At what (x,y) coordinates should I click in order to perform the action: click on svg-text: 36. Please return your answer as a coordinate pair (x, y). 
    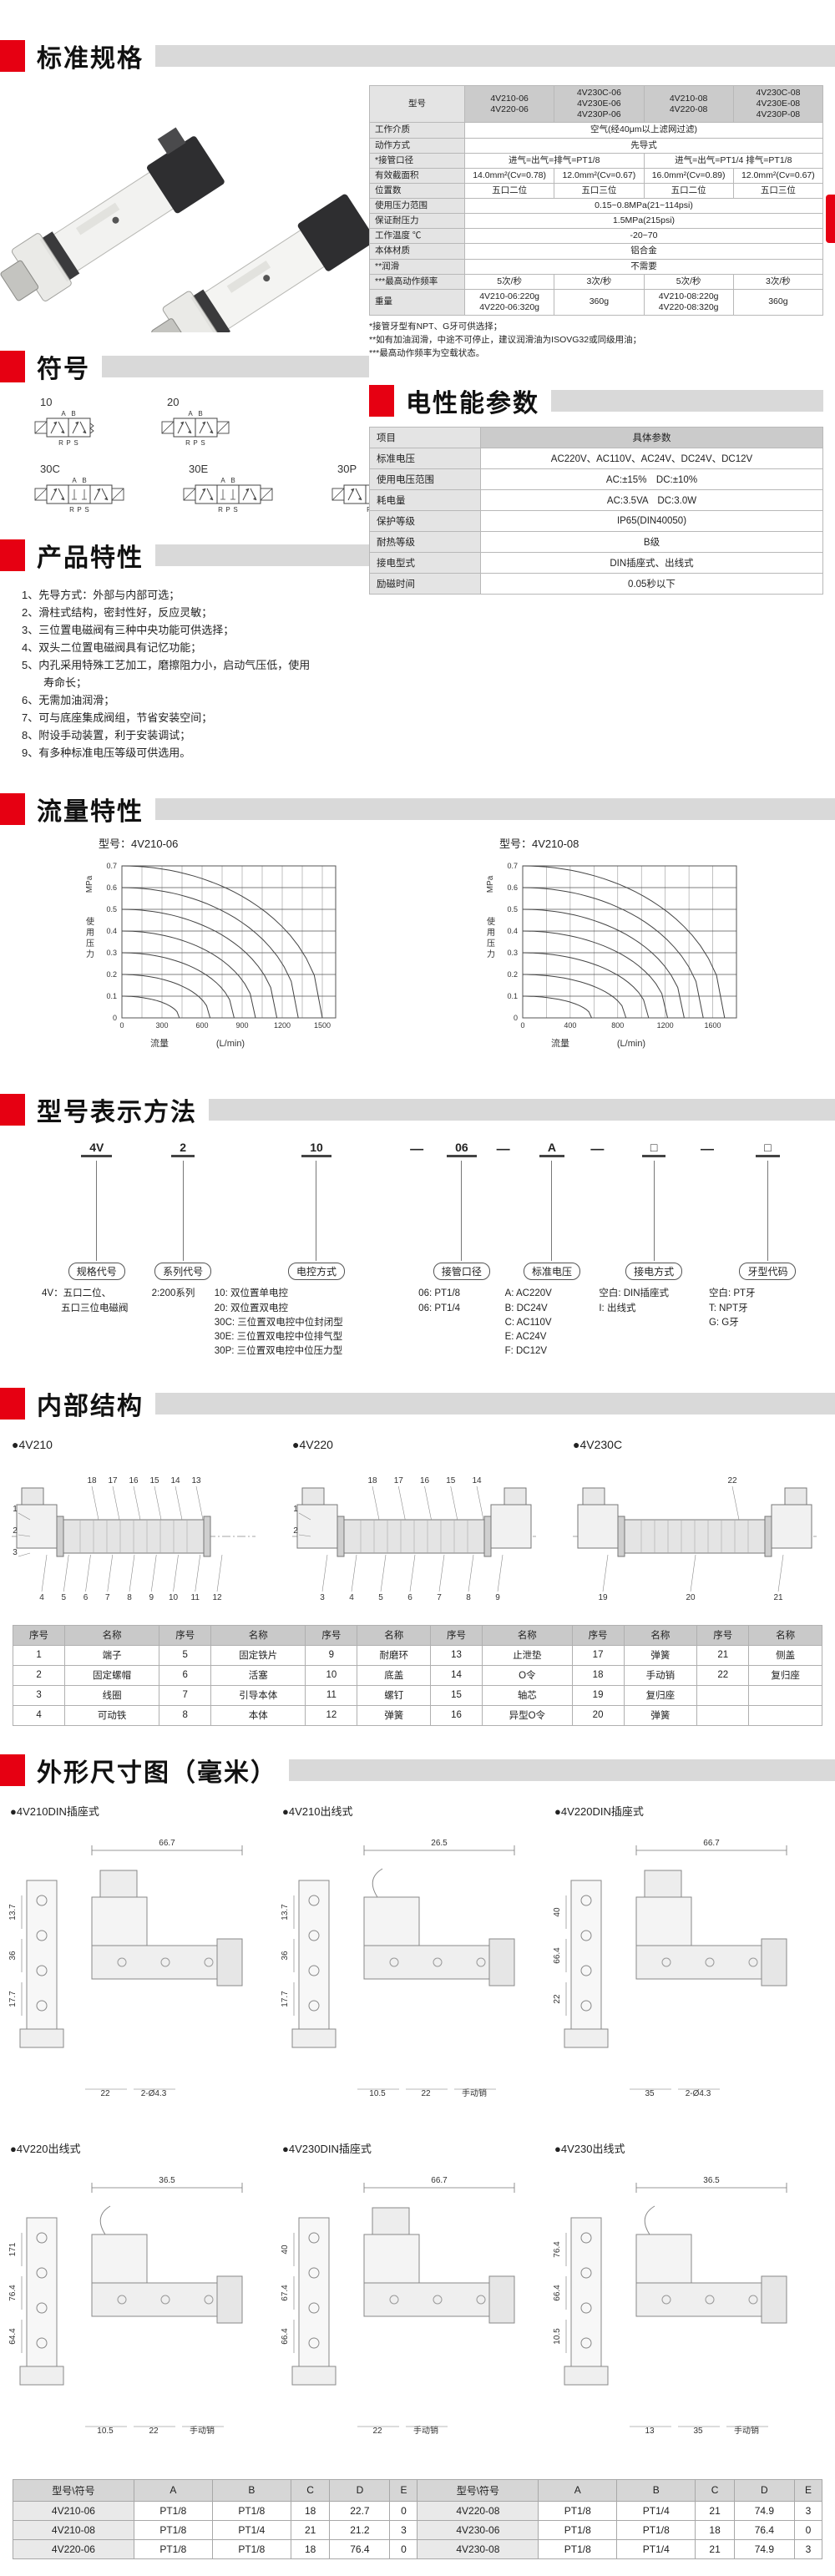
    Looking at the image, I should click on (285, 1956).